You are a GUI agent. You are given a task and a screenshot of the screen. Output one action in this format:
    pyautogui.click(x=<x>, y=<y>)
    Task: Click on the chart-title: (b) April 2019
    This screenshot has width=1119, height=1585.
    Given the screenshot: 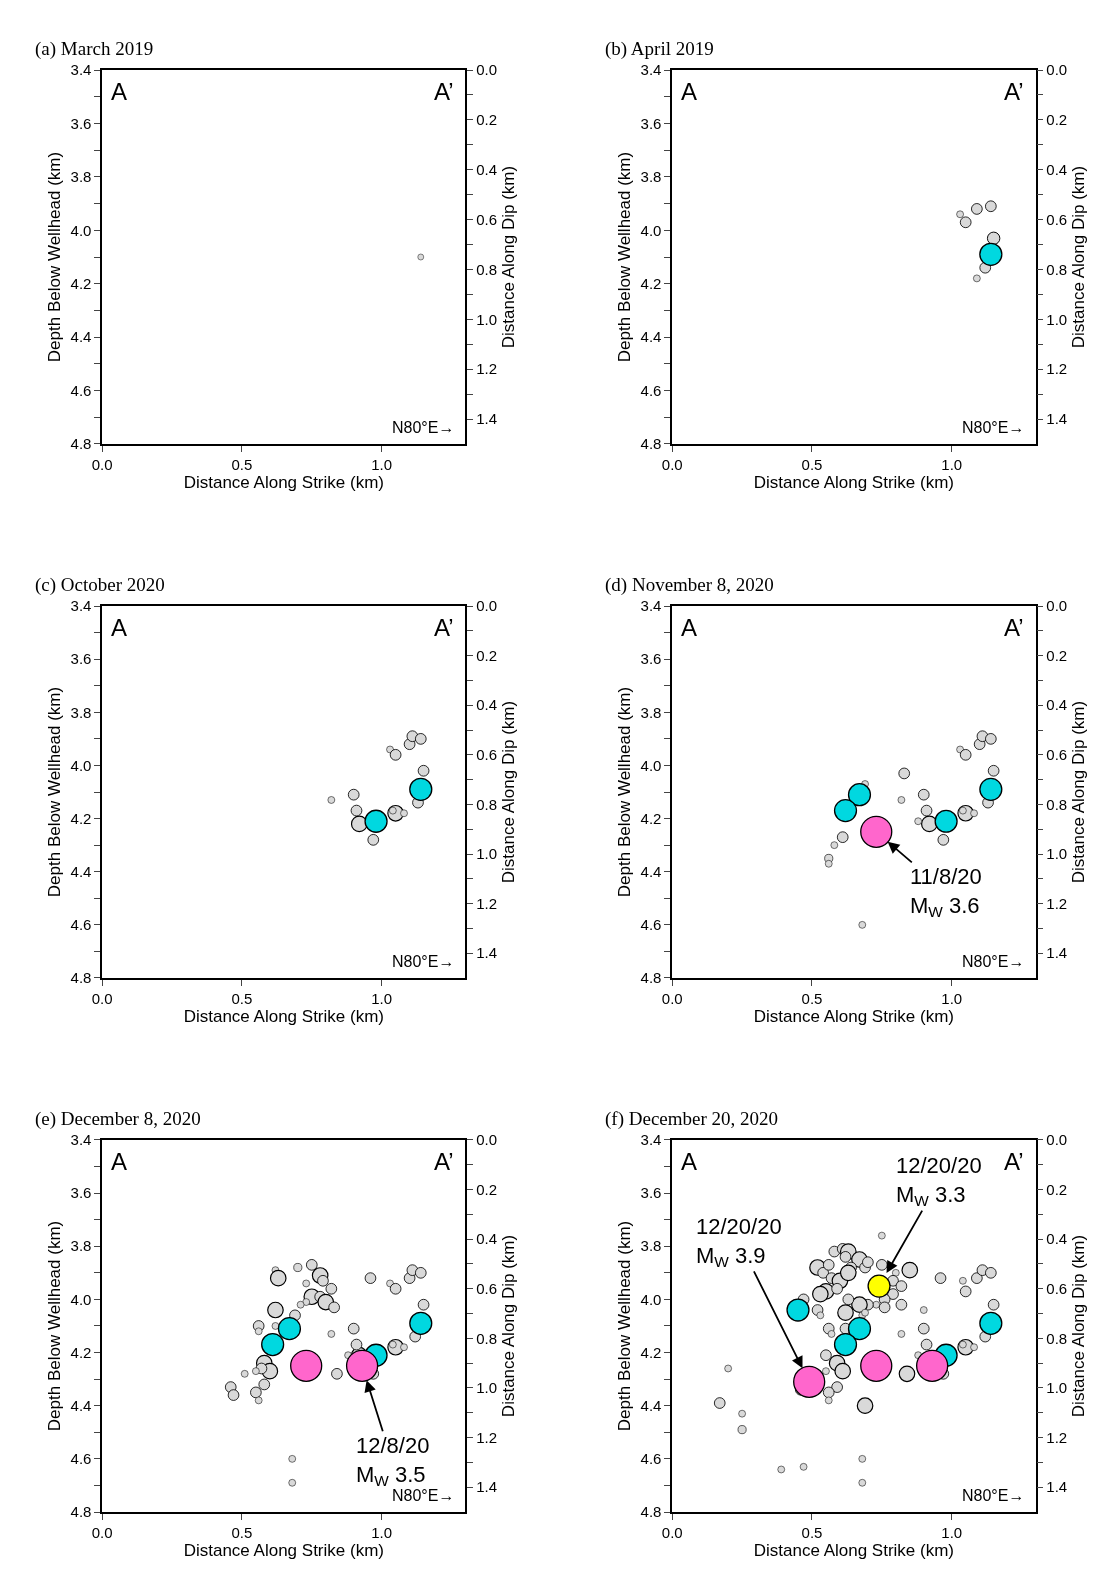 What is the action you would take?
    pyautogui.click(x=659, y=49)
    